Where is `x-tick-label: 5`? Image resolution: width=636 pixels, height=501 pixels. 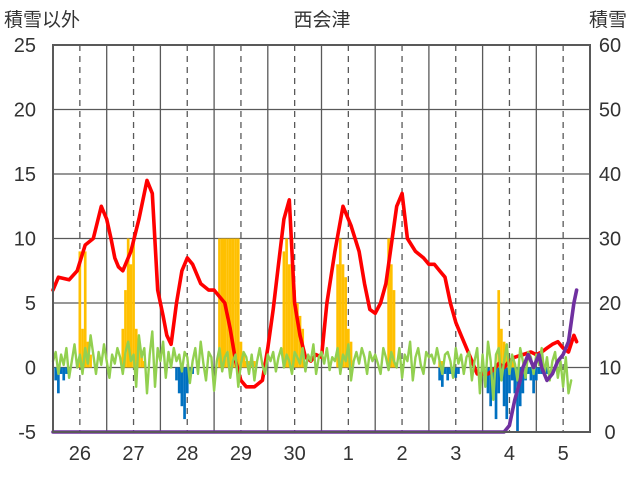 x-tick-label: 5 is located at coordinates (563, 454).